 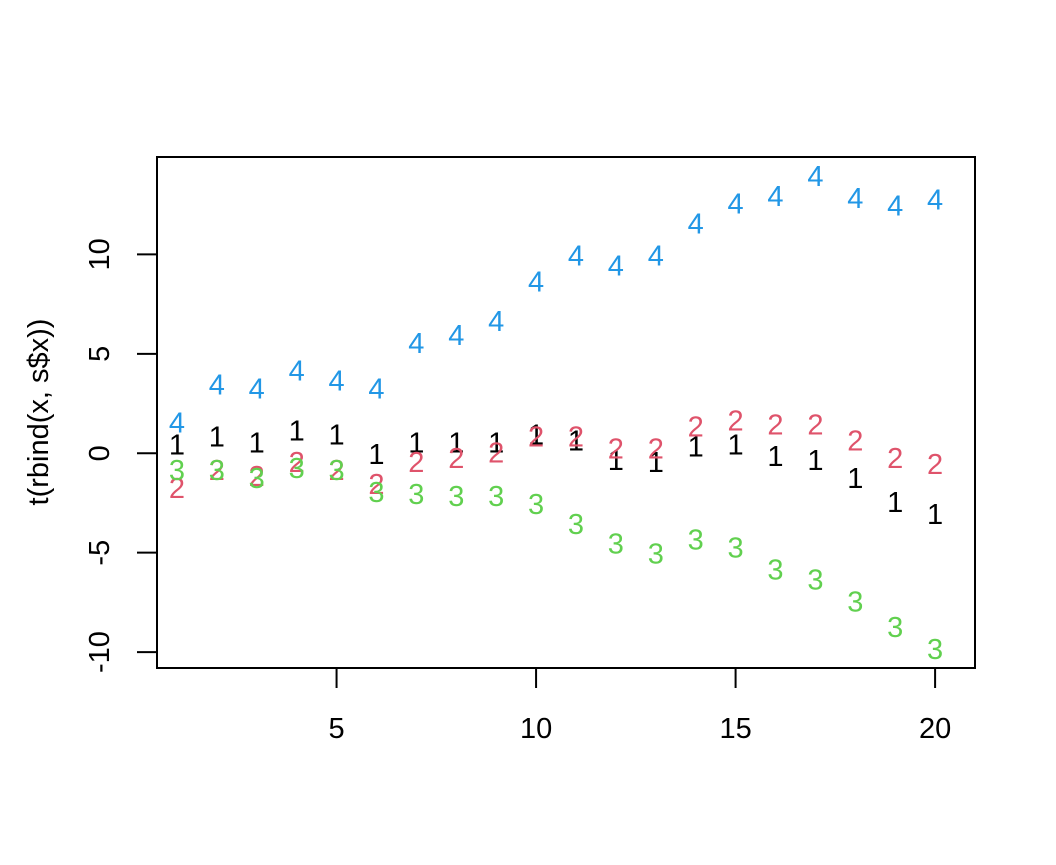 I want to click on y-axis: -10 -5 0 5 10, so click(x=121, y=455).